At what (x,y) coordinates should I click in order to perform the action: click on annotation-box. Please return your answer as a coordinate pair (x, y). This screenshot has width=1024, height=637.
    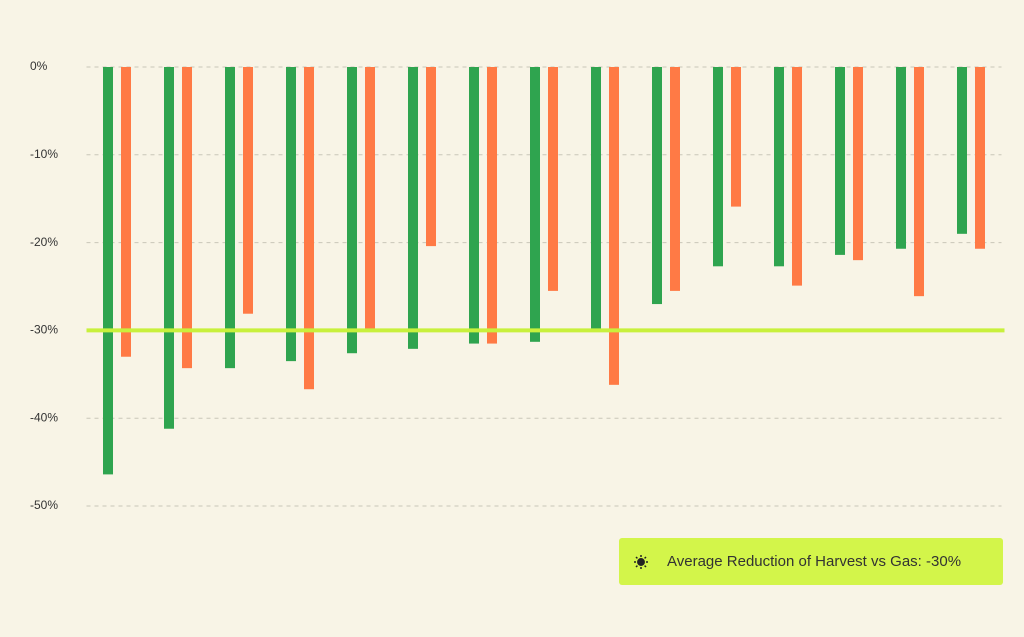
    Looking at the image, I should click on (811, 561).